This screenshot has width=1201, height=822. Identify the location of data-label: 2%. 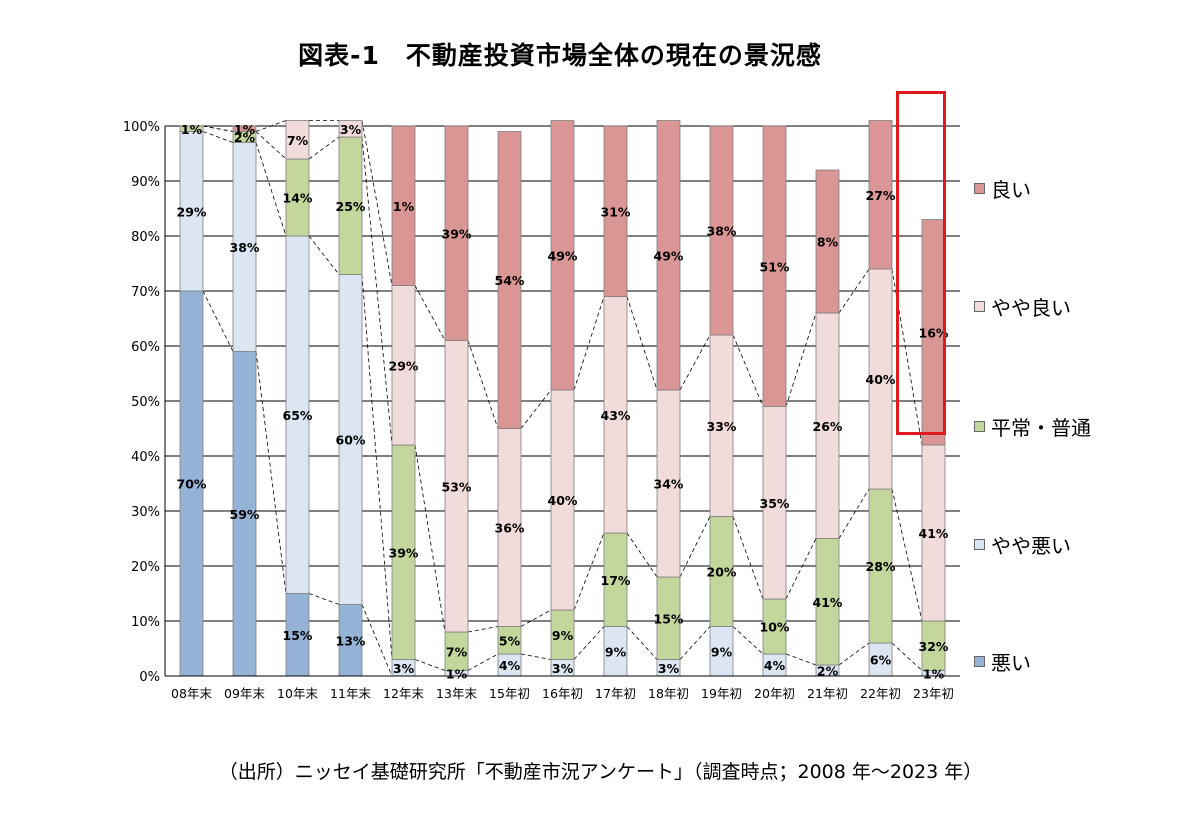
(828, 671).